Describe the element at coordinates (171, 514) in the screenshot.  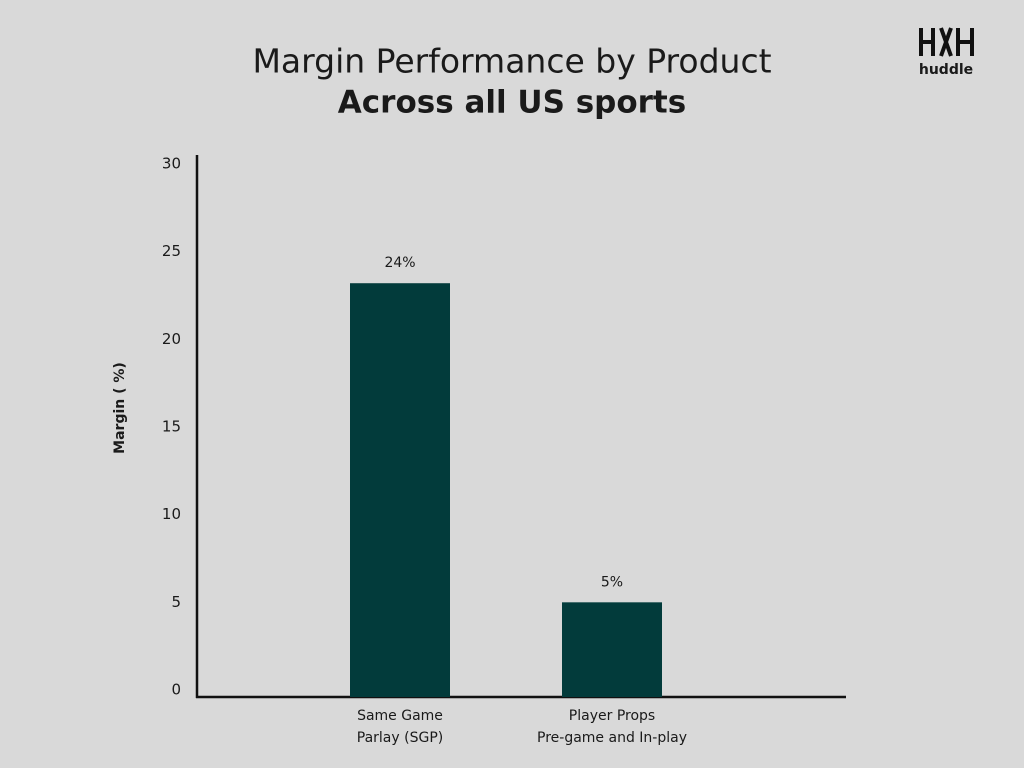
I see `y-tick-label: 10` at that location.